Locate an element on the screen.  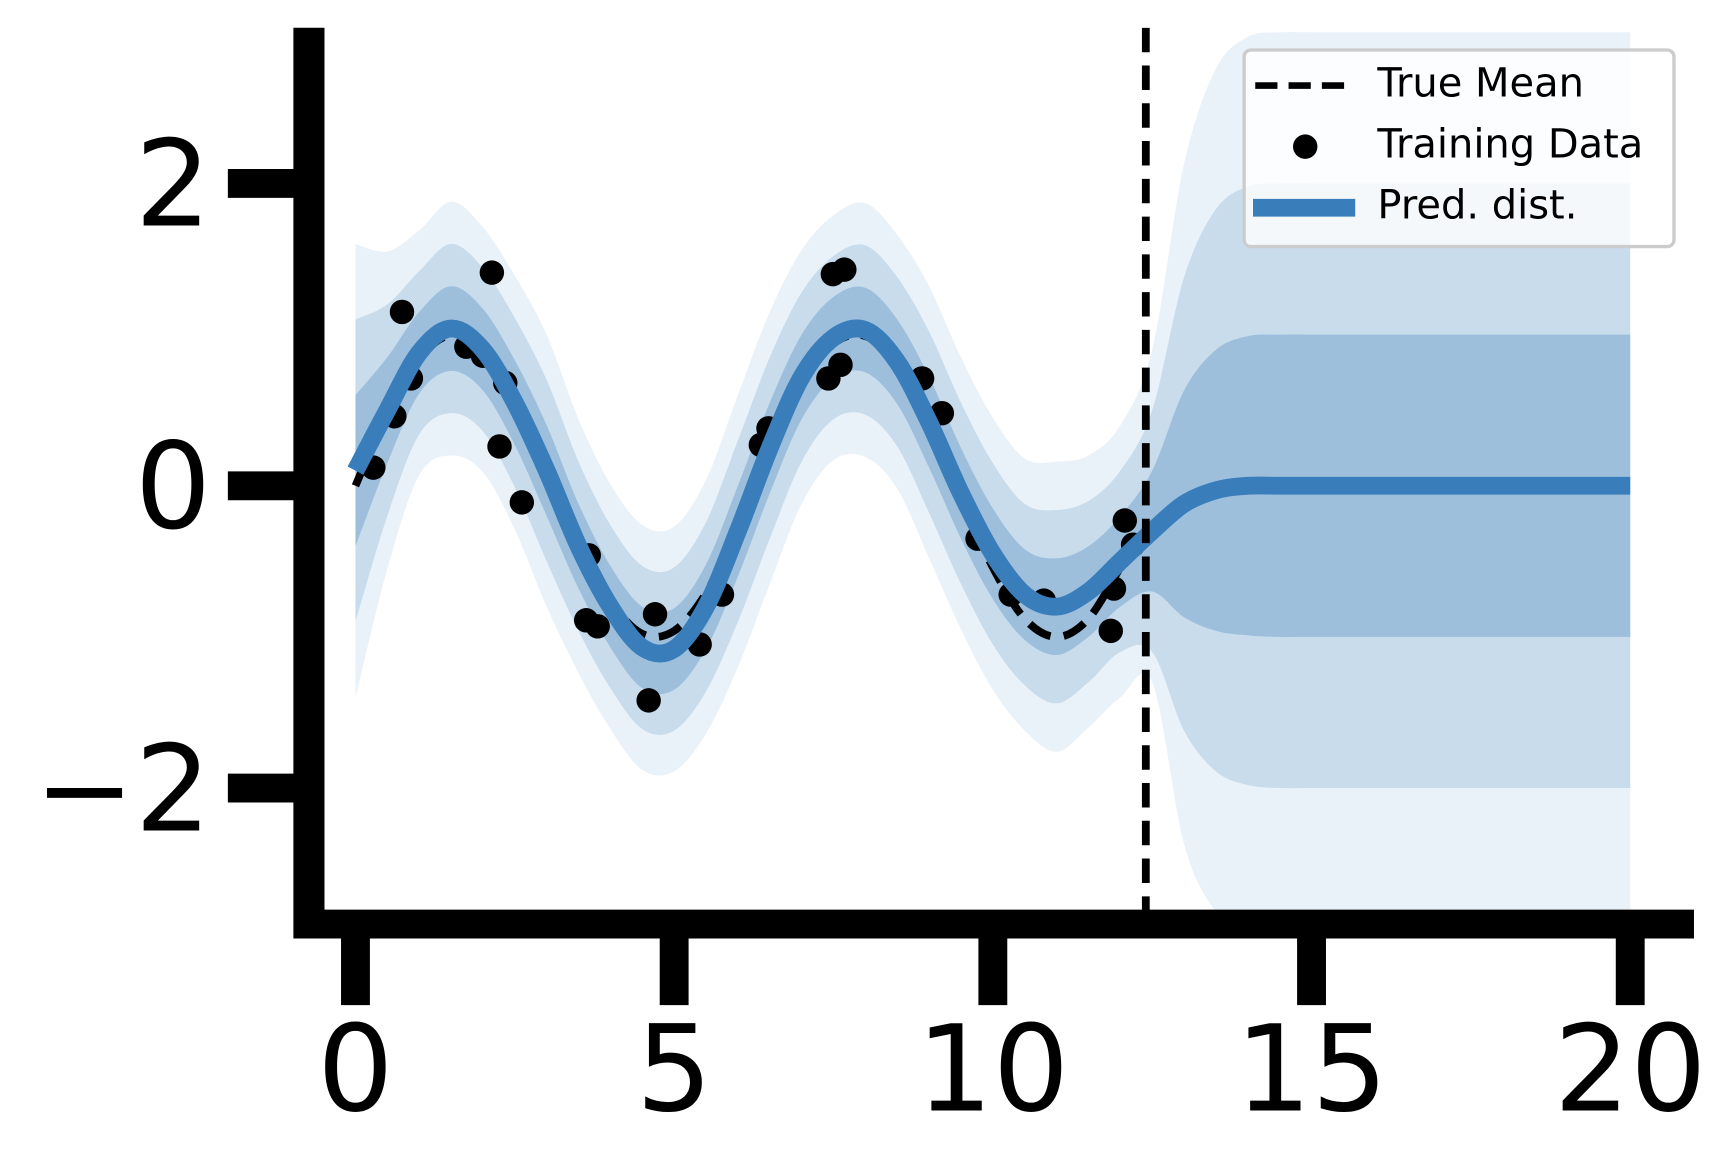
legend: True Mean Training Data Pred. dist. is located at coordinates (1459, 148).